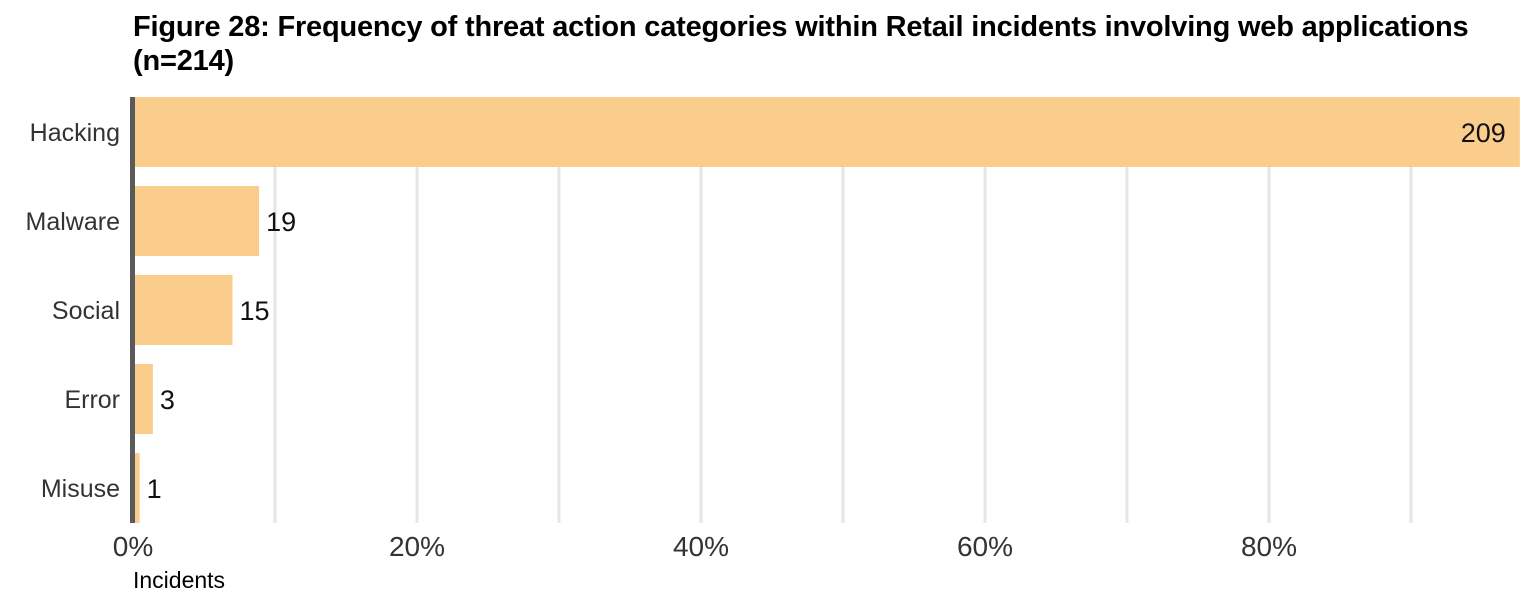 The width and height of the screenshot is (1536, 604). Describe the element at coordinates (196, 221) in the screenshot. I see `bar-malware` at that location.